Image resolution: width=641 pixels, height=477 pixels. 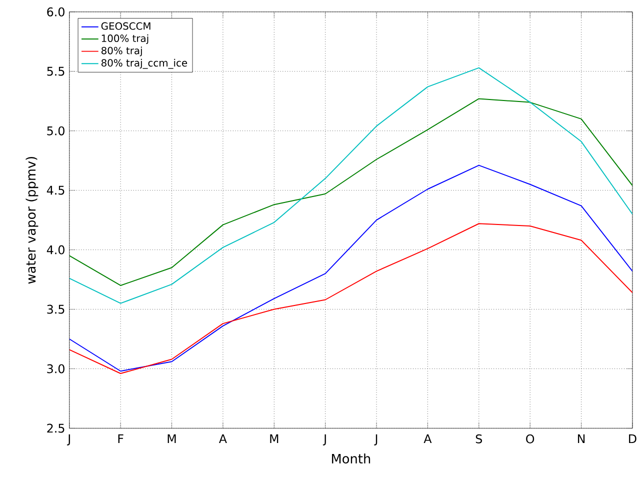 What do you see at coordinates (55, 369) in the screenshot?
I see `y-tick-label: 3.0` at bounding box center [55, 369].